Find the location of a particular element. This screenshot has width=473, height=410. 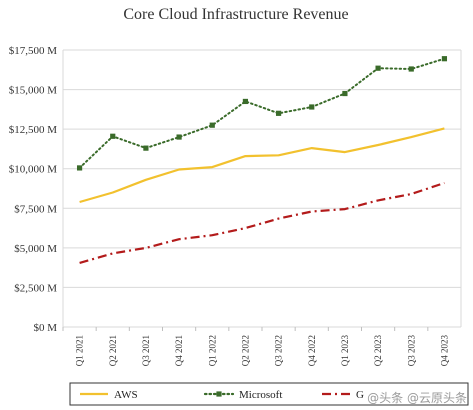

x-tick-label: Q2 2023 is located at coordinates (378, 351).